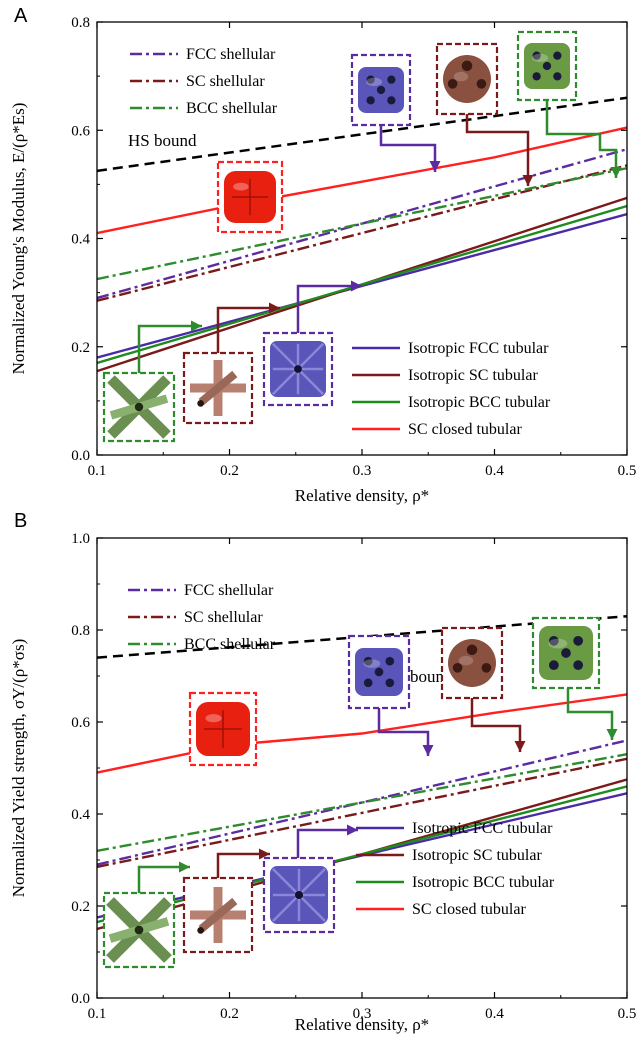  Describe the element at coordinates (21, 16) in the screenshot. I see `panel-letter: A` at that location.